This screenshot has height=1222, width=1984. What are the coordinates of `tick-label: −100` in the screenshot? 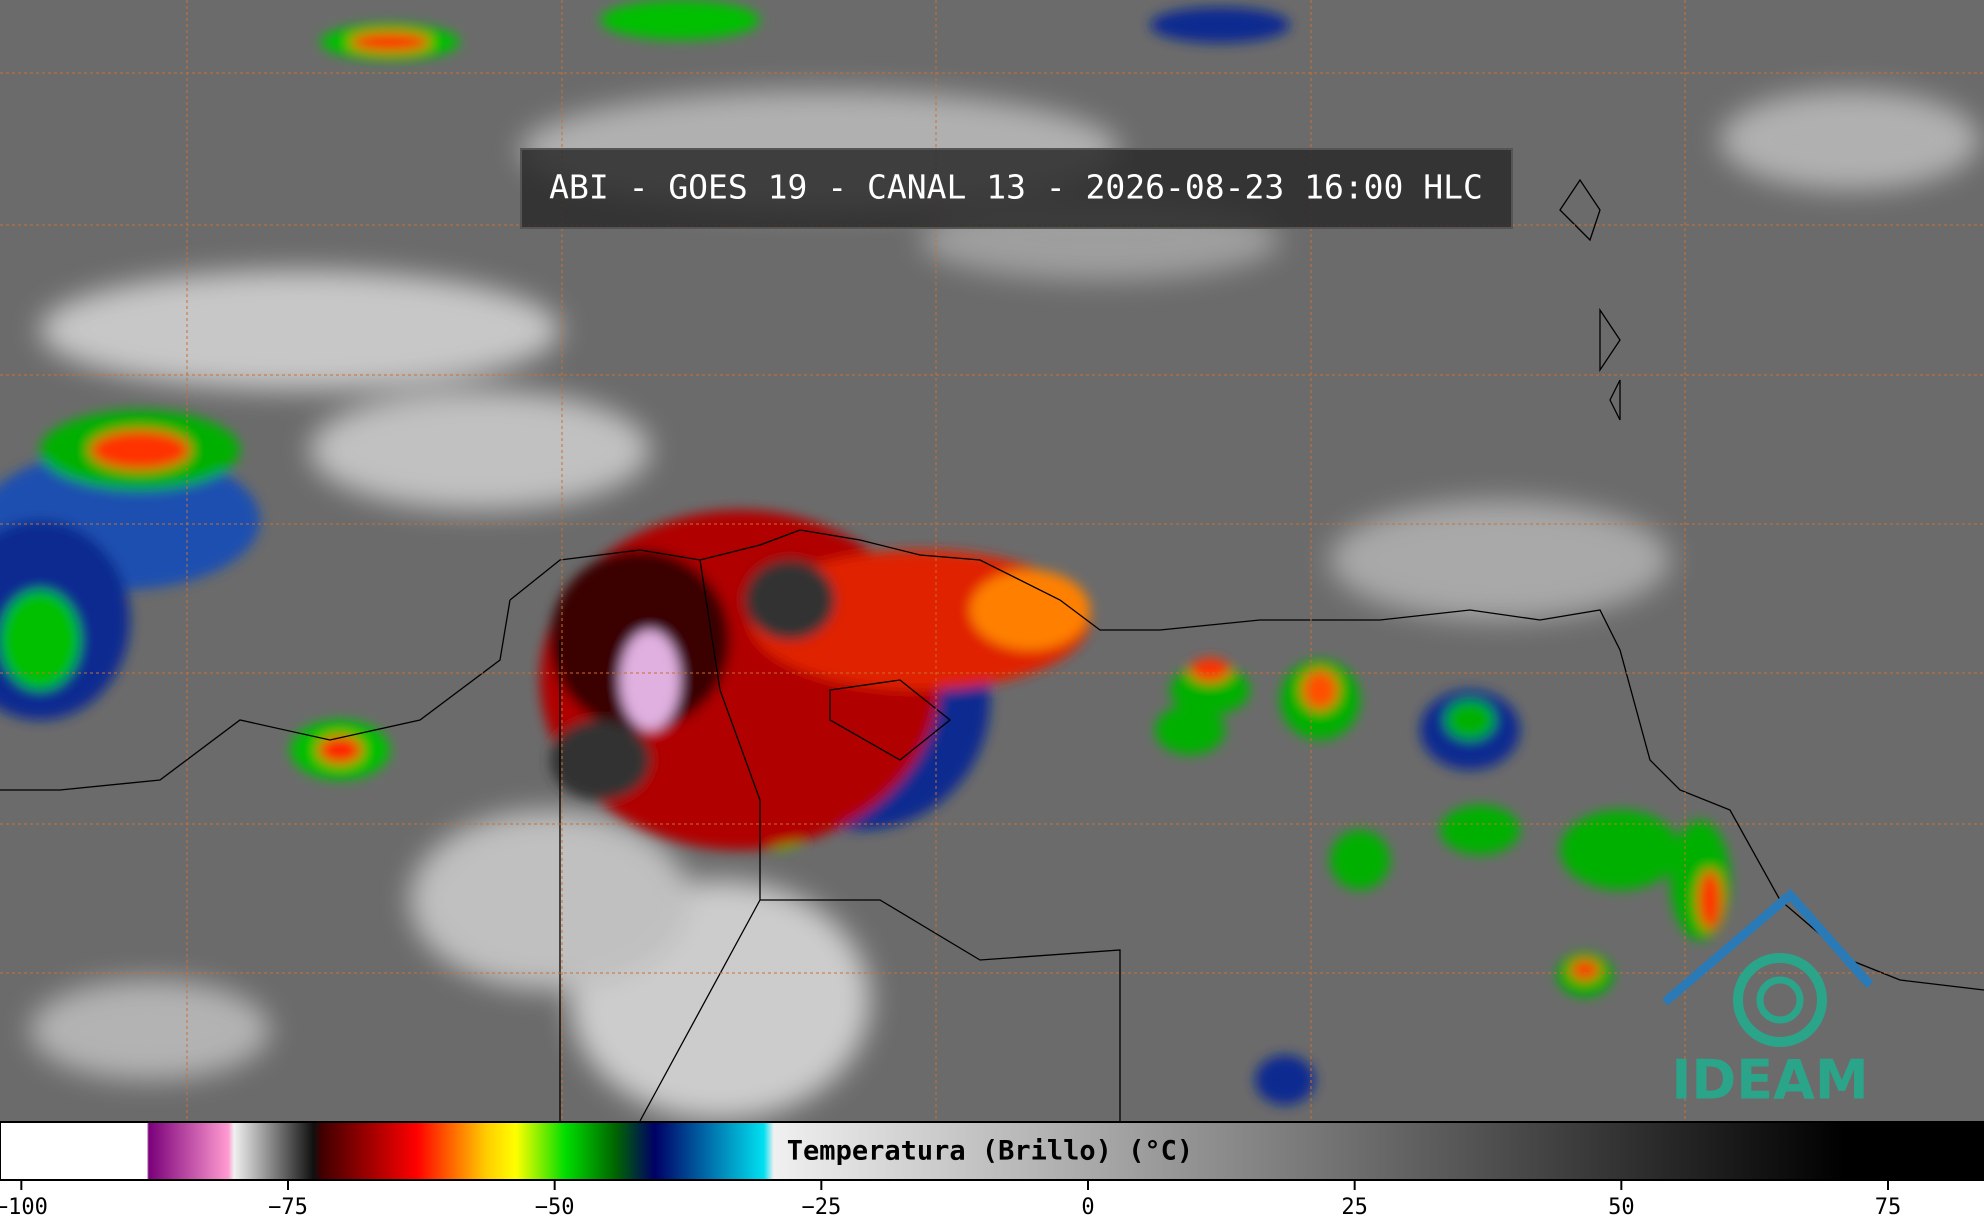 It's located at (24, 1207).